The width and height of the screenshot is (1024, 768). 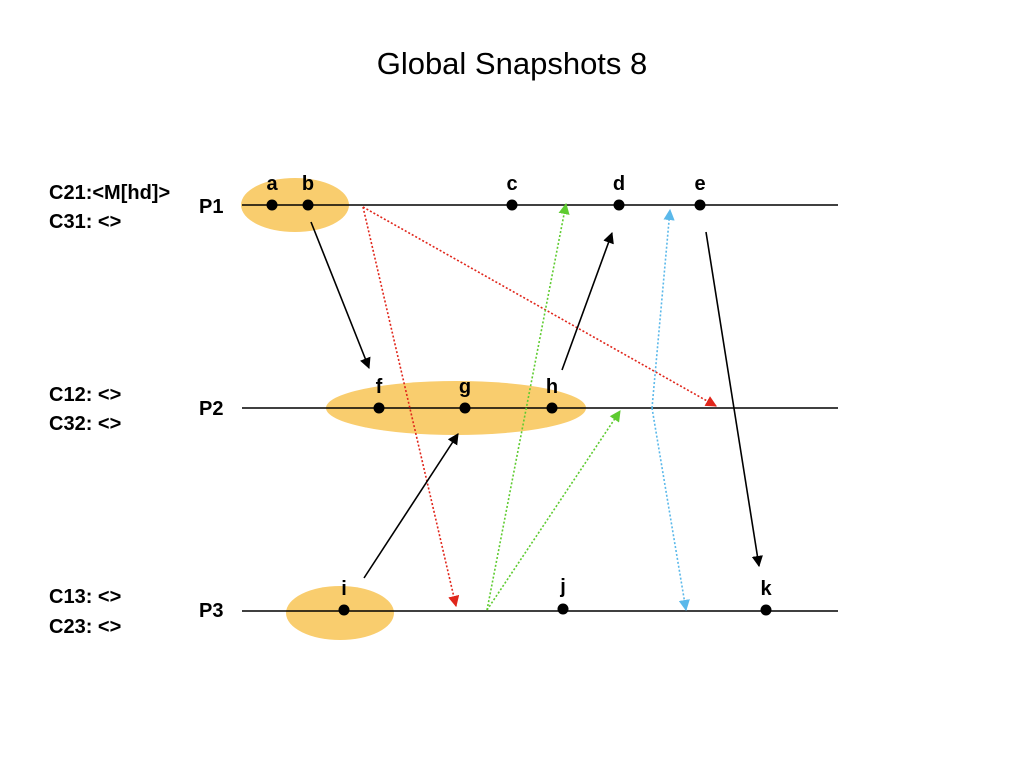 What do you see at coordinates (344, 589) in the screenshot?
I see `event-label-i: i` at bounding box center [344, 589].